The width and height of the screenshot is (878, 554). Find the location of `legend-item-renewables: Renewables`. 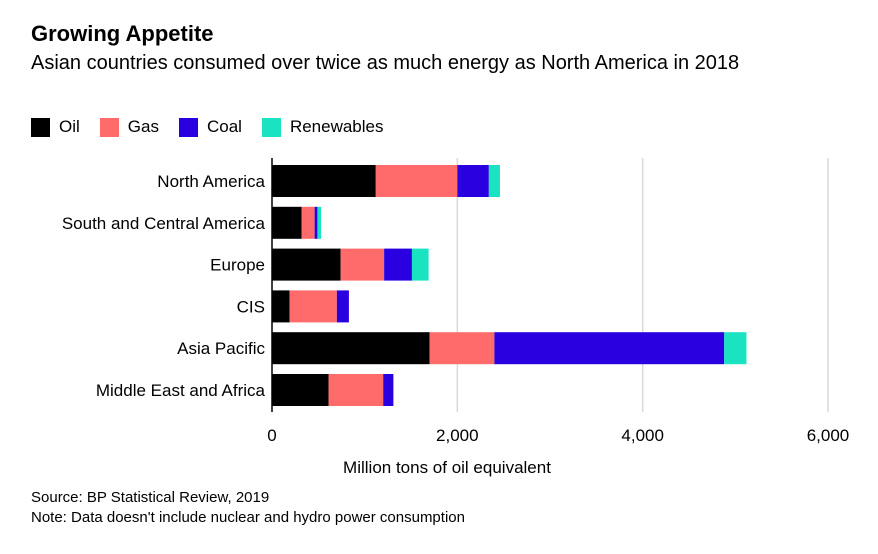

legend-item-renewables: Renewables is located at coordinates (322, 127).